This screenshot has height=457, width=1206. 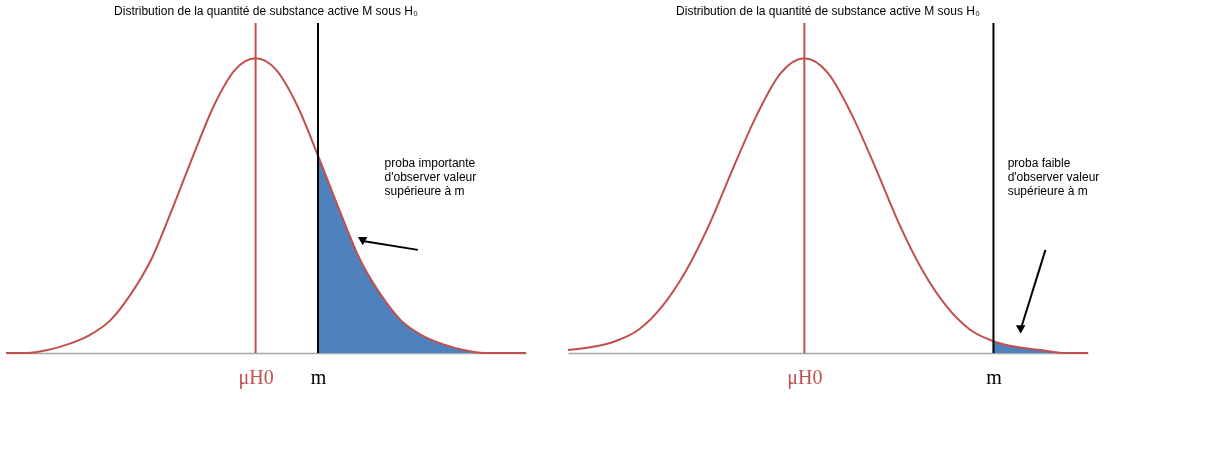 What do you see at coordinates (430, 177) in the screenshot?
I see `annotation: proba importante d'observer valeur supérieure à m` at bounding box center [430, 177].